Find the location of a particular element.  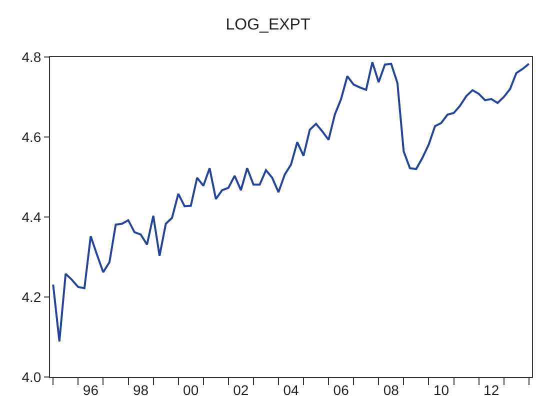

x-tick-label: 04 is located at coordinates (291, 390).